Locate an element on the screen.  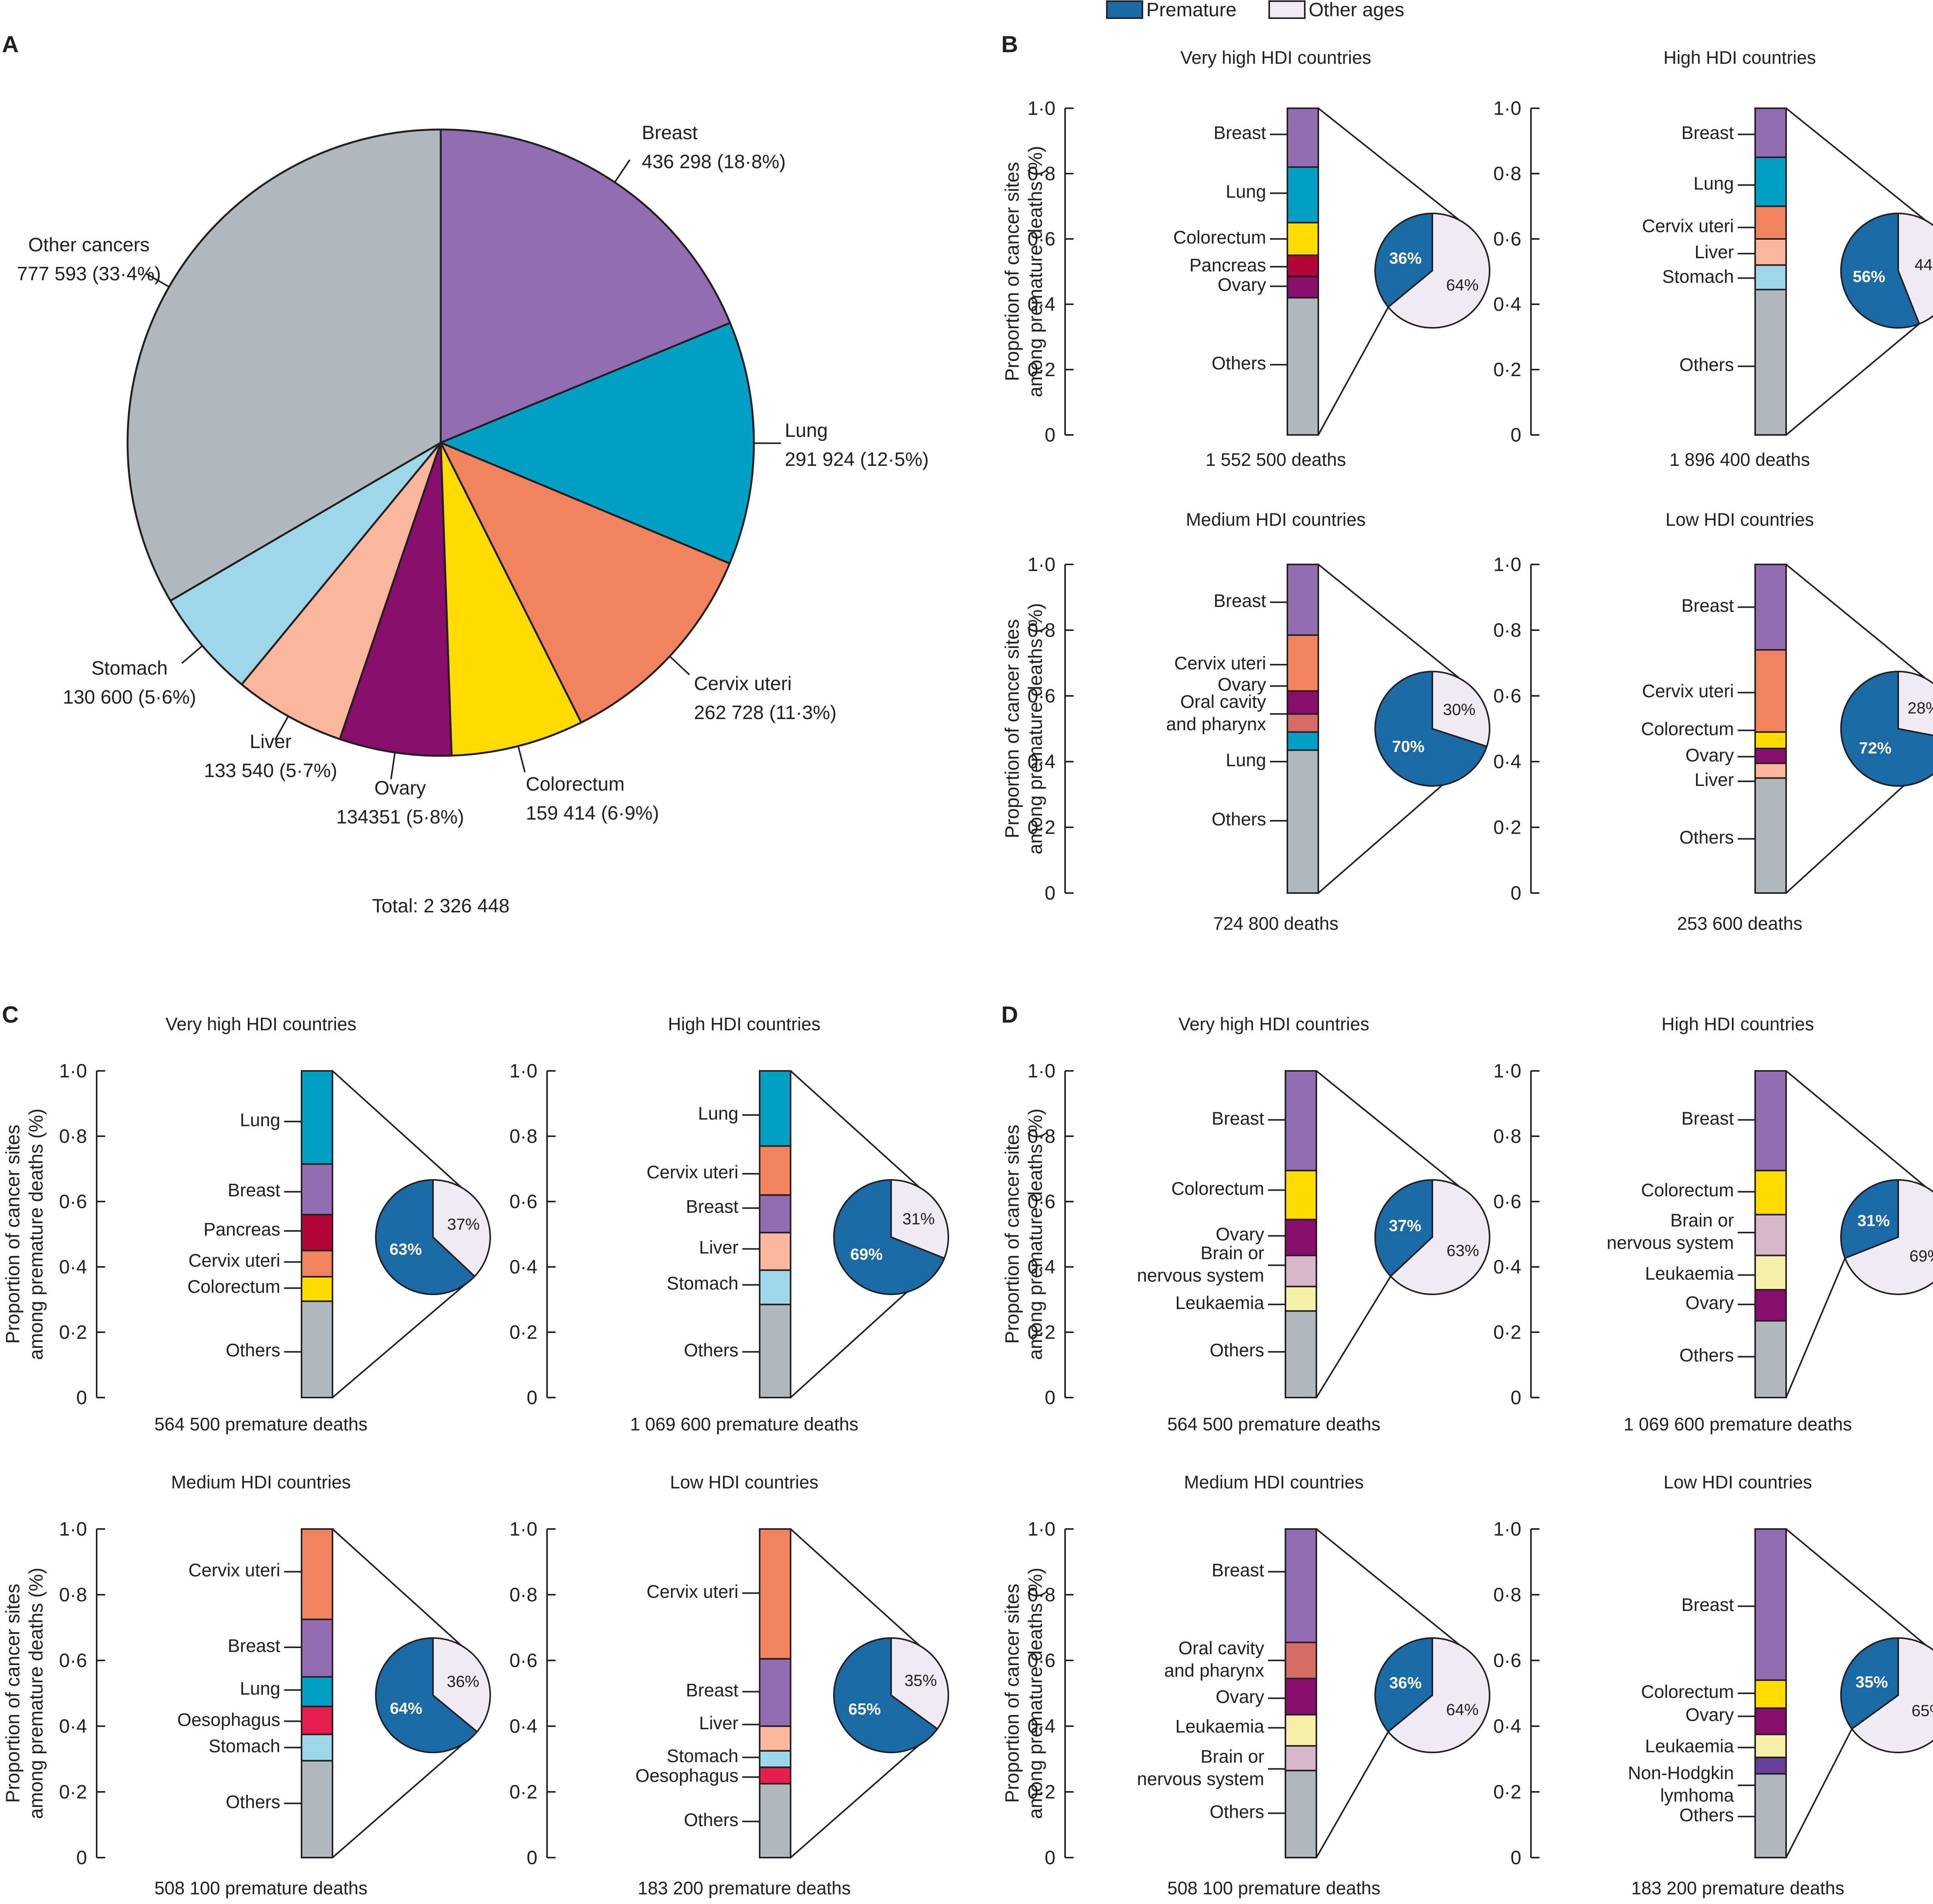
segment-label-colorectum: Colorectum is located at coordinates (1687, 1190).